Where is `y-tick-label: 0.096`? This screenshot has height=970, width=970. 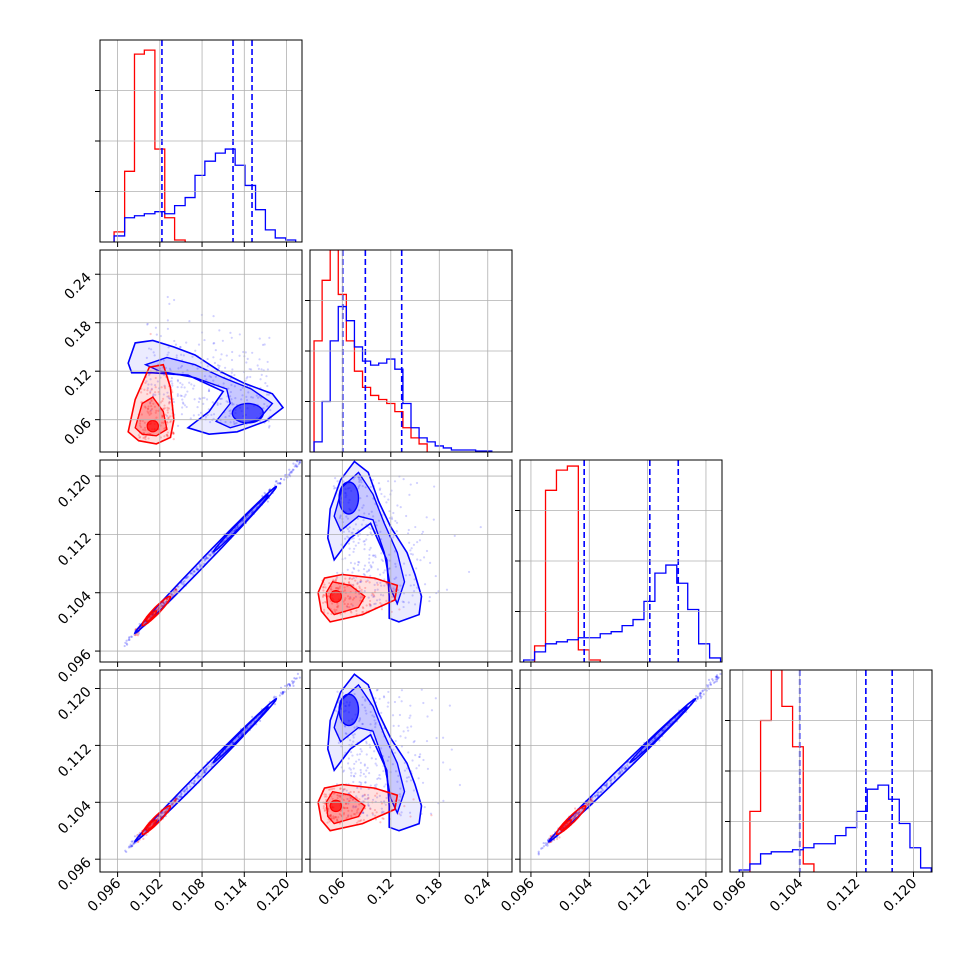
y-tick-label: 0.096 is located at coordinates (75, 875).